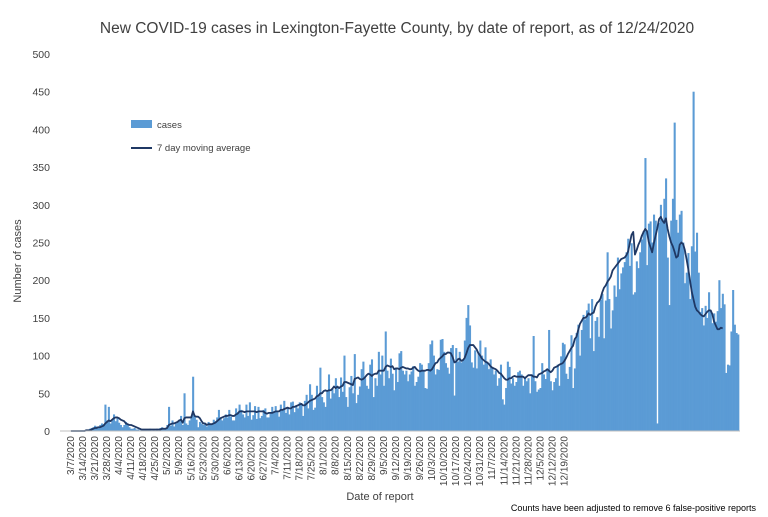 The image size is (768, 517). What do you see at coordinates (95, 458) in the screenshot?
I see `x-tick-label: 3/21/2020` at bounding box center [95, 458].